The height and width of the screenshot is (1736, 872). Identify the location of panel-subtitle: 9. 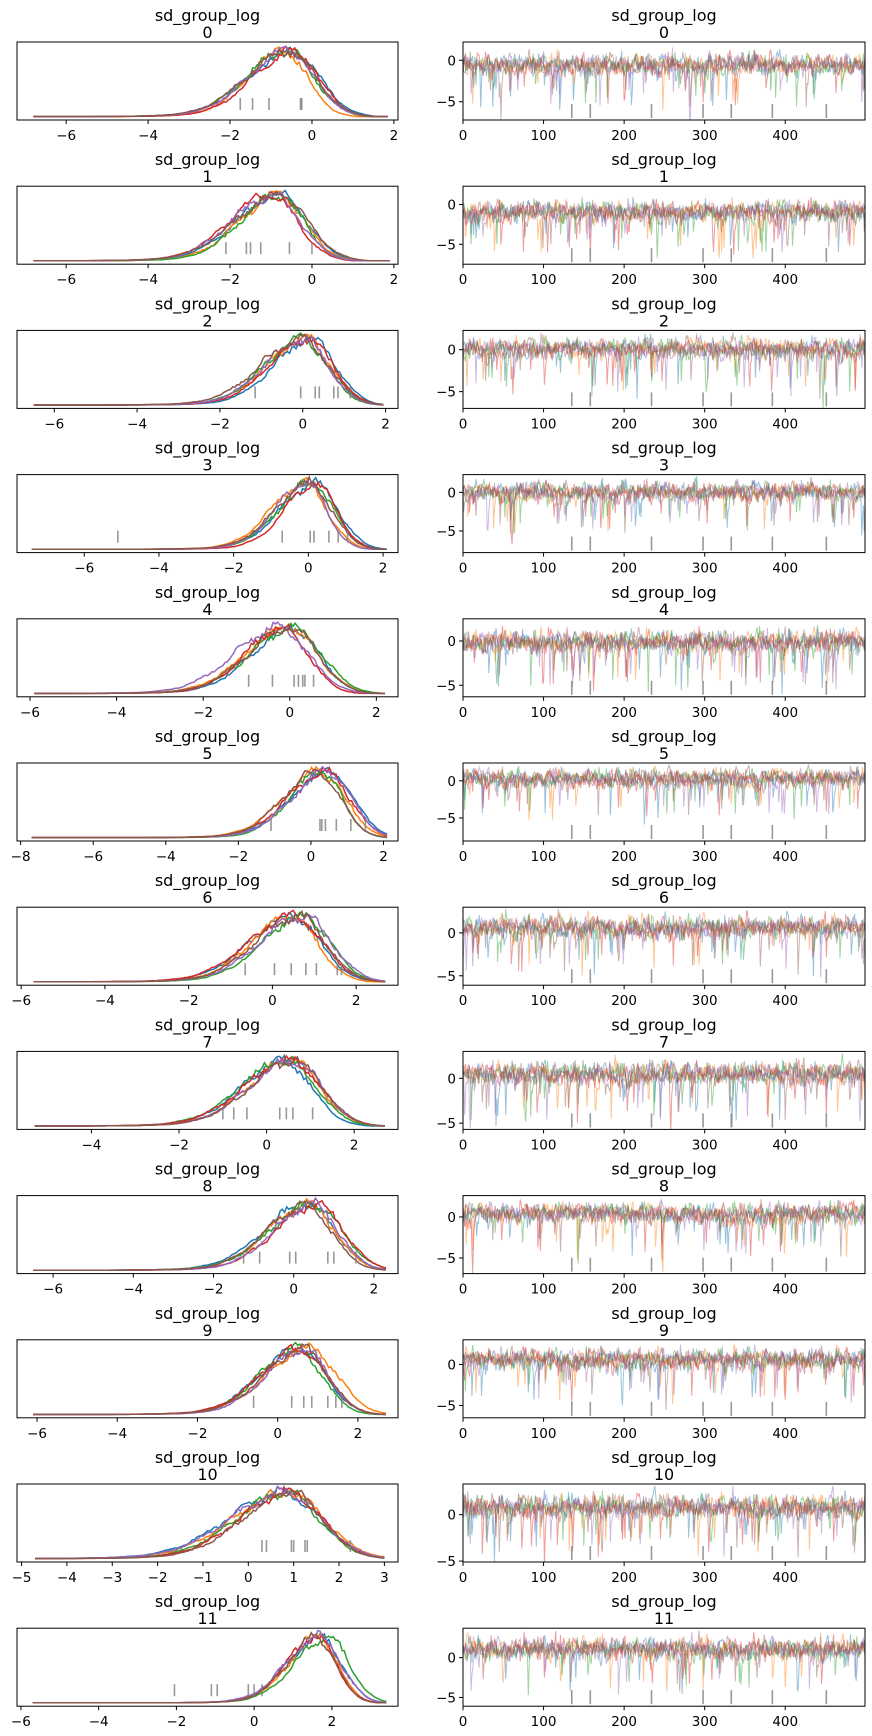
(664, 1330).